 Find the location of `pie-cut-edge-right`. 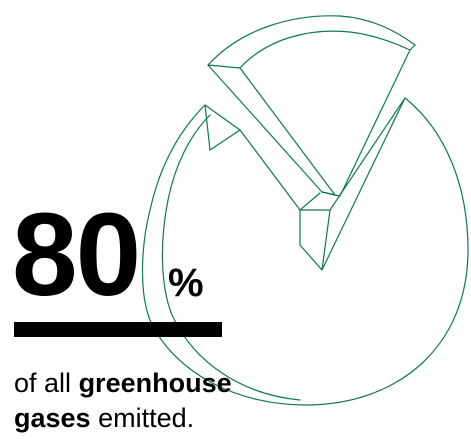

pie-cut-edge-right is located at coordinates (352, 154).